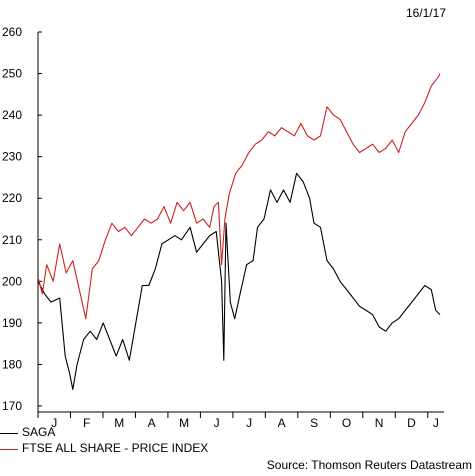 Image resolution: width=475 pixels, height=476 pixels. Describe the element at coordinates (9, 433) in the screenshot. I see `legend-swatch-saga` at that location.